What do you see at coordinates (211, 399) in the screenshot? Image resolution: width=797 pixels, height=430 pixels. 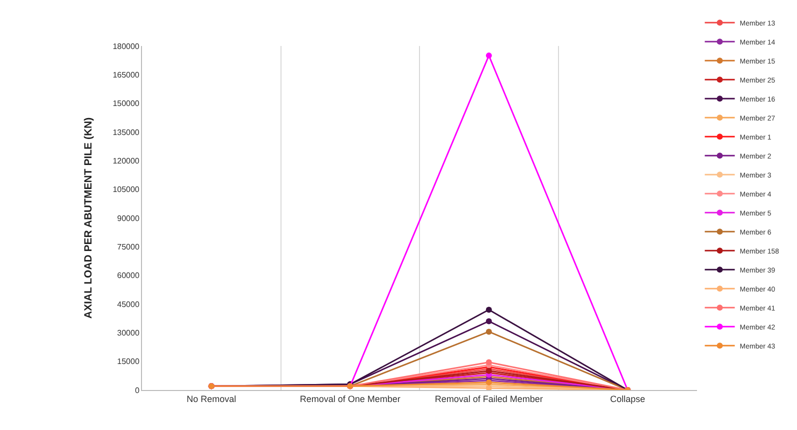 I see `x-tick-label: No Removal` at bounding box center [211, 399].